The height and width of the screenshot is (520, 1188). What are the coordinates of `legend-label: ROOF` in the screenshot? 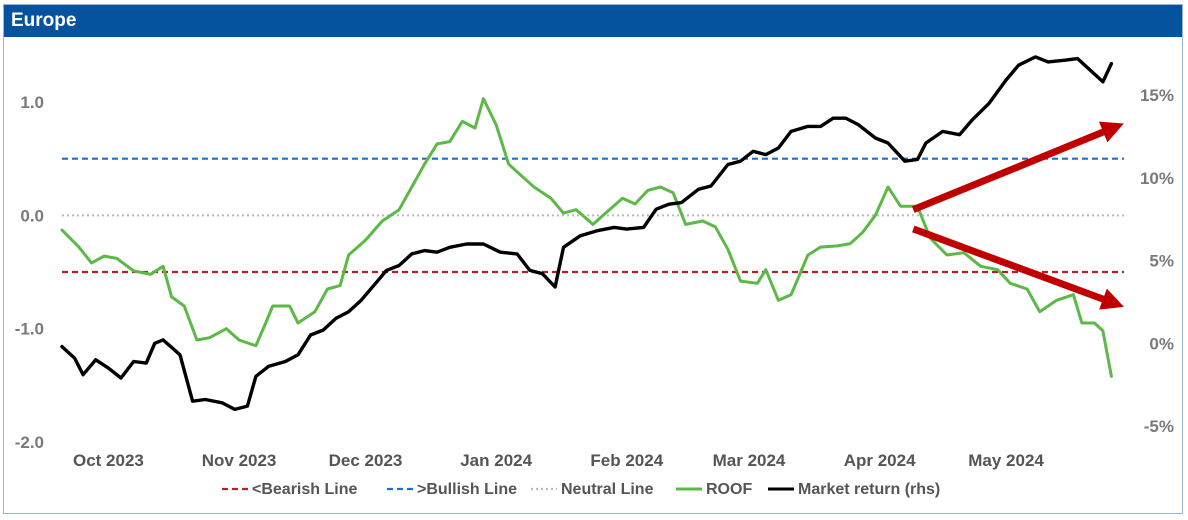 It's located at (729, 489).